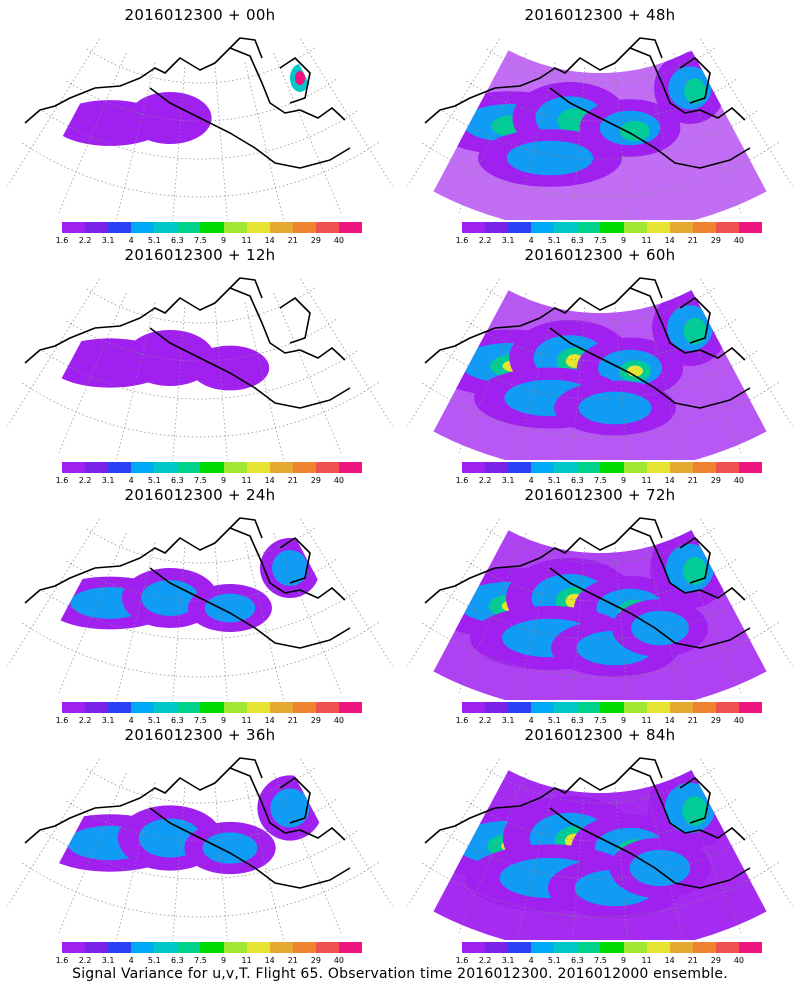 The width and height of the screenshot is (800, 1000). Describe the element at coordinates (612, 947) in the screenshot. I see `colorbar` at that location.